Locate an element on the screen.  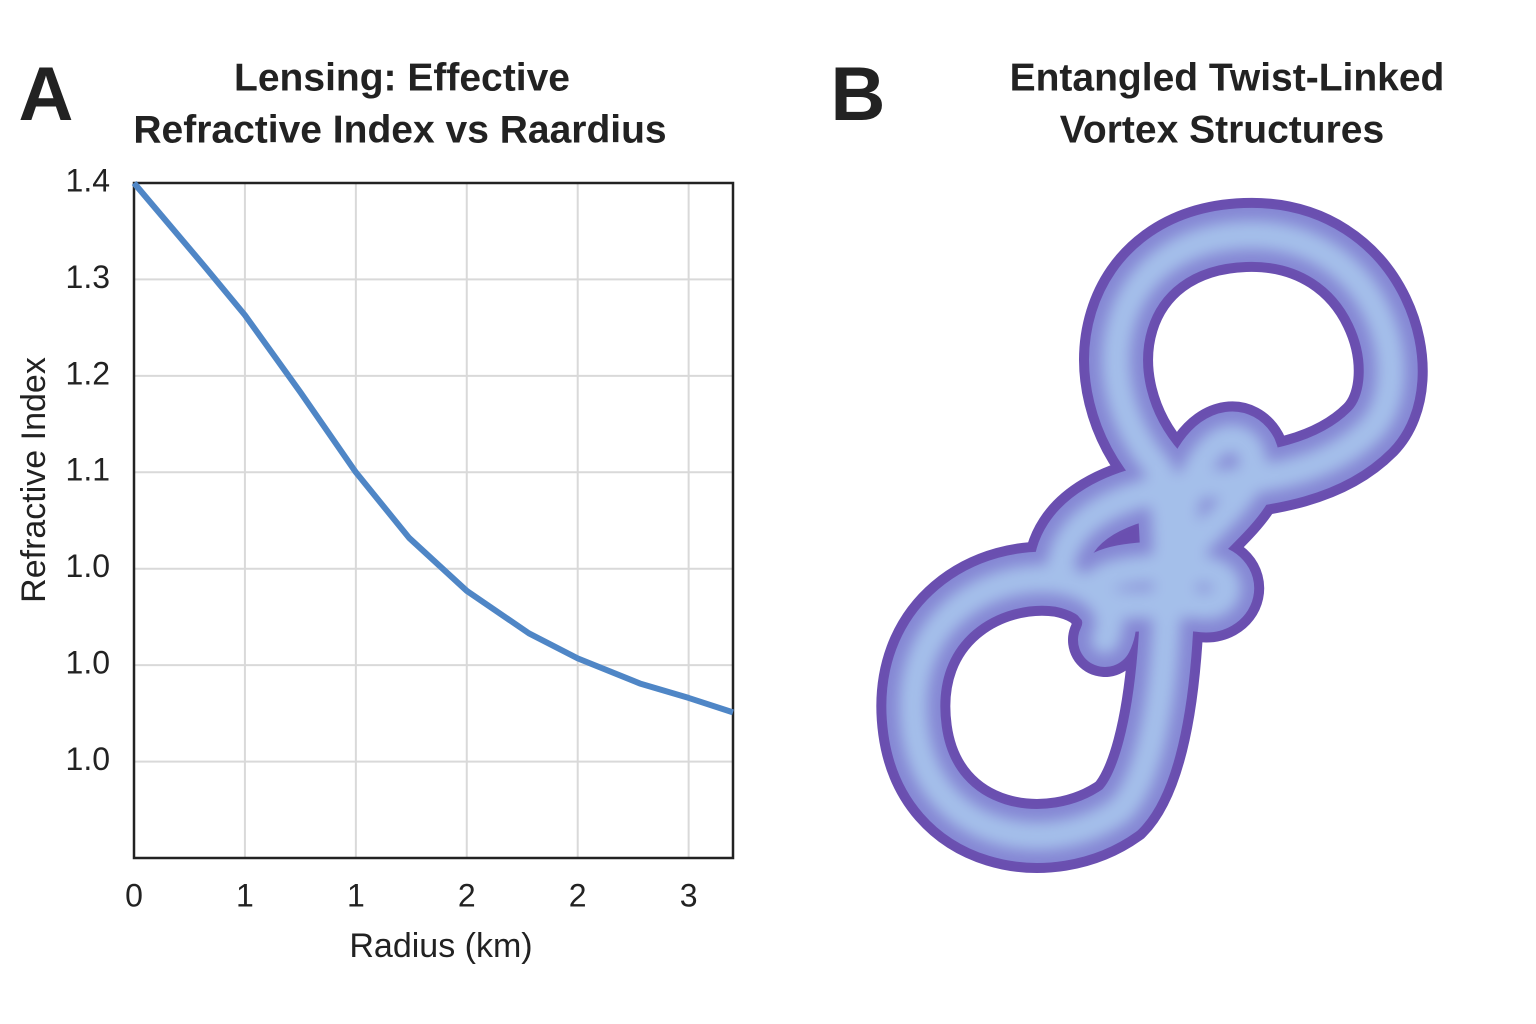
y-tick-label: 1.2 is located at coordinates (88, 373).